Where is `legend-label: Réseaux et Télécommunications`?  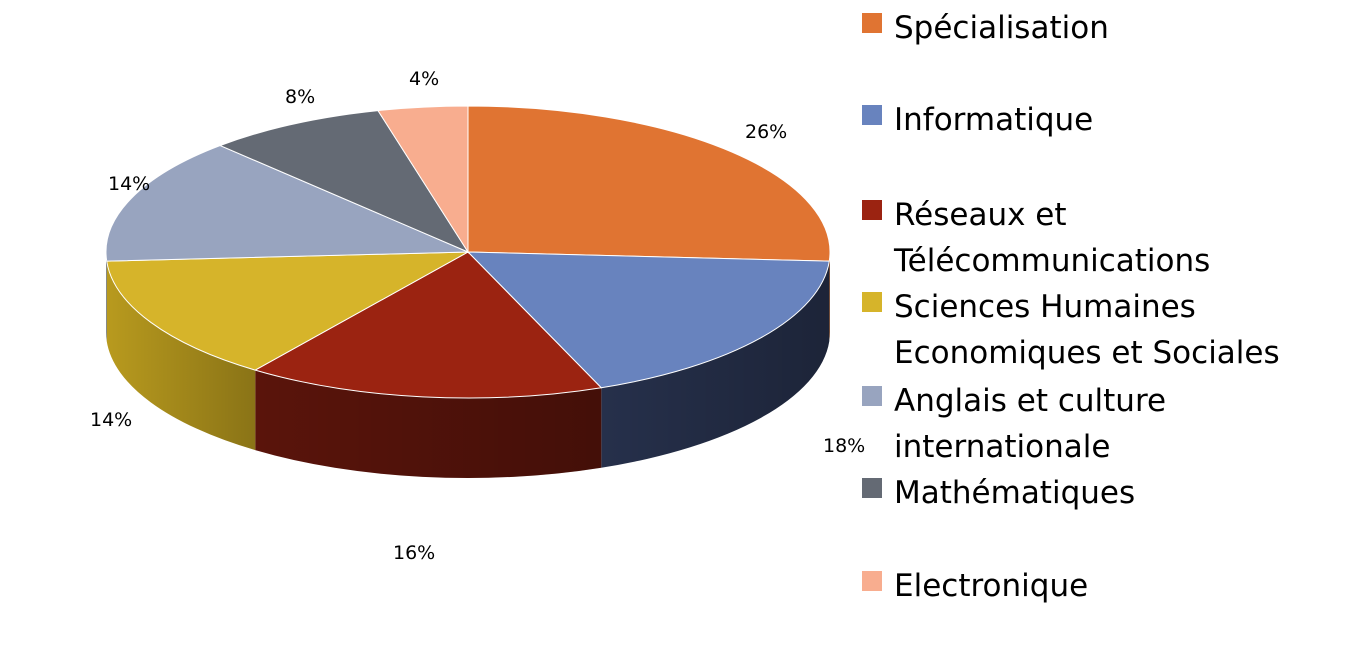
legend-label: Réseaux et Télécommunications is located at coordinates (1052, 238).